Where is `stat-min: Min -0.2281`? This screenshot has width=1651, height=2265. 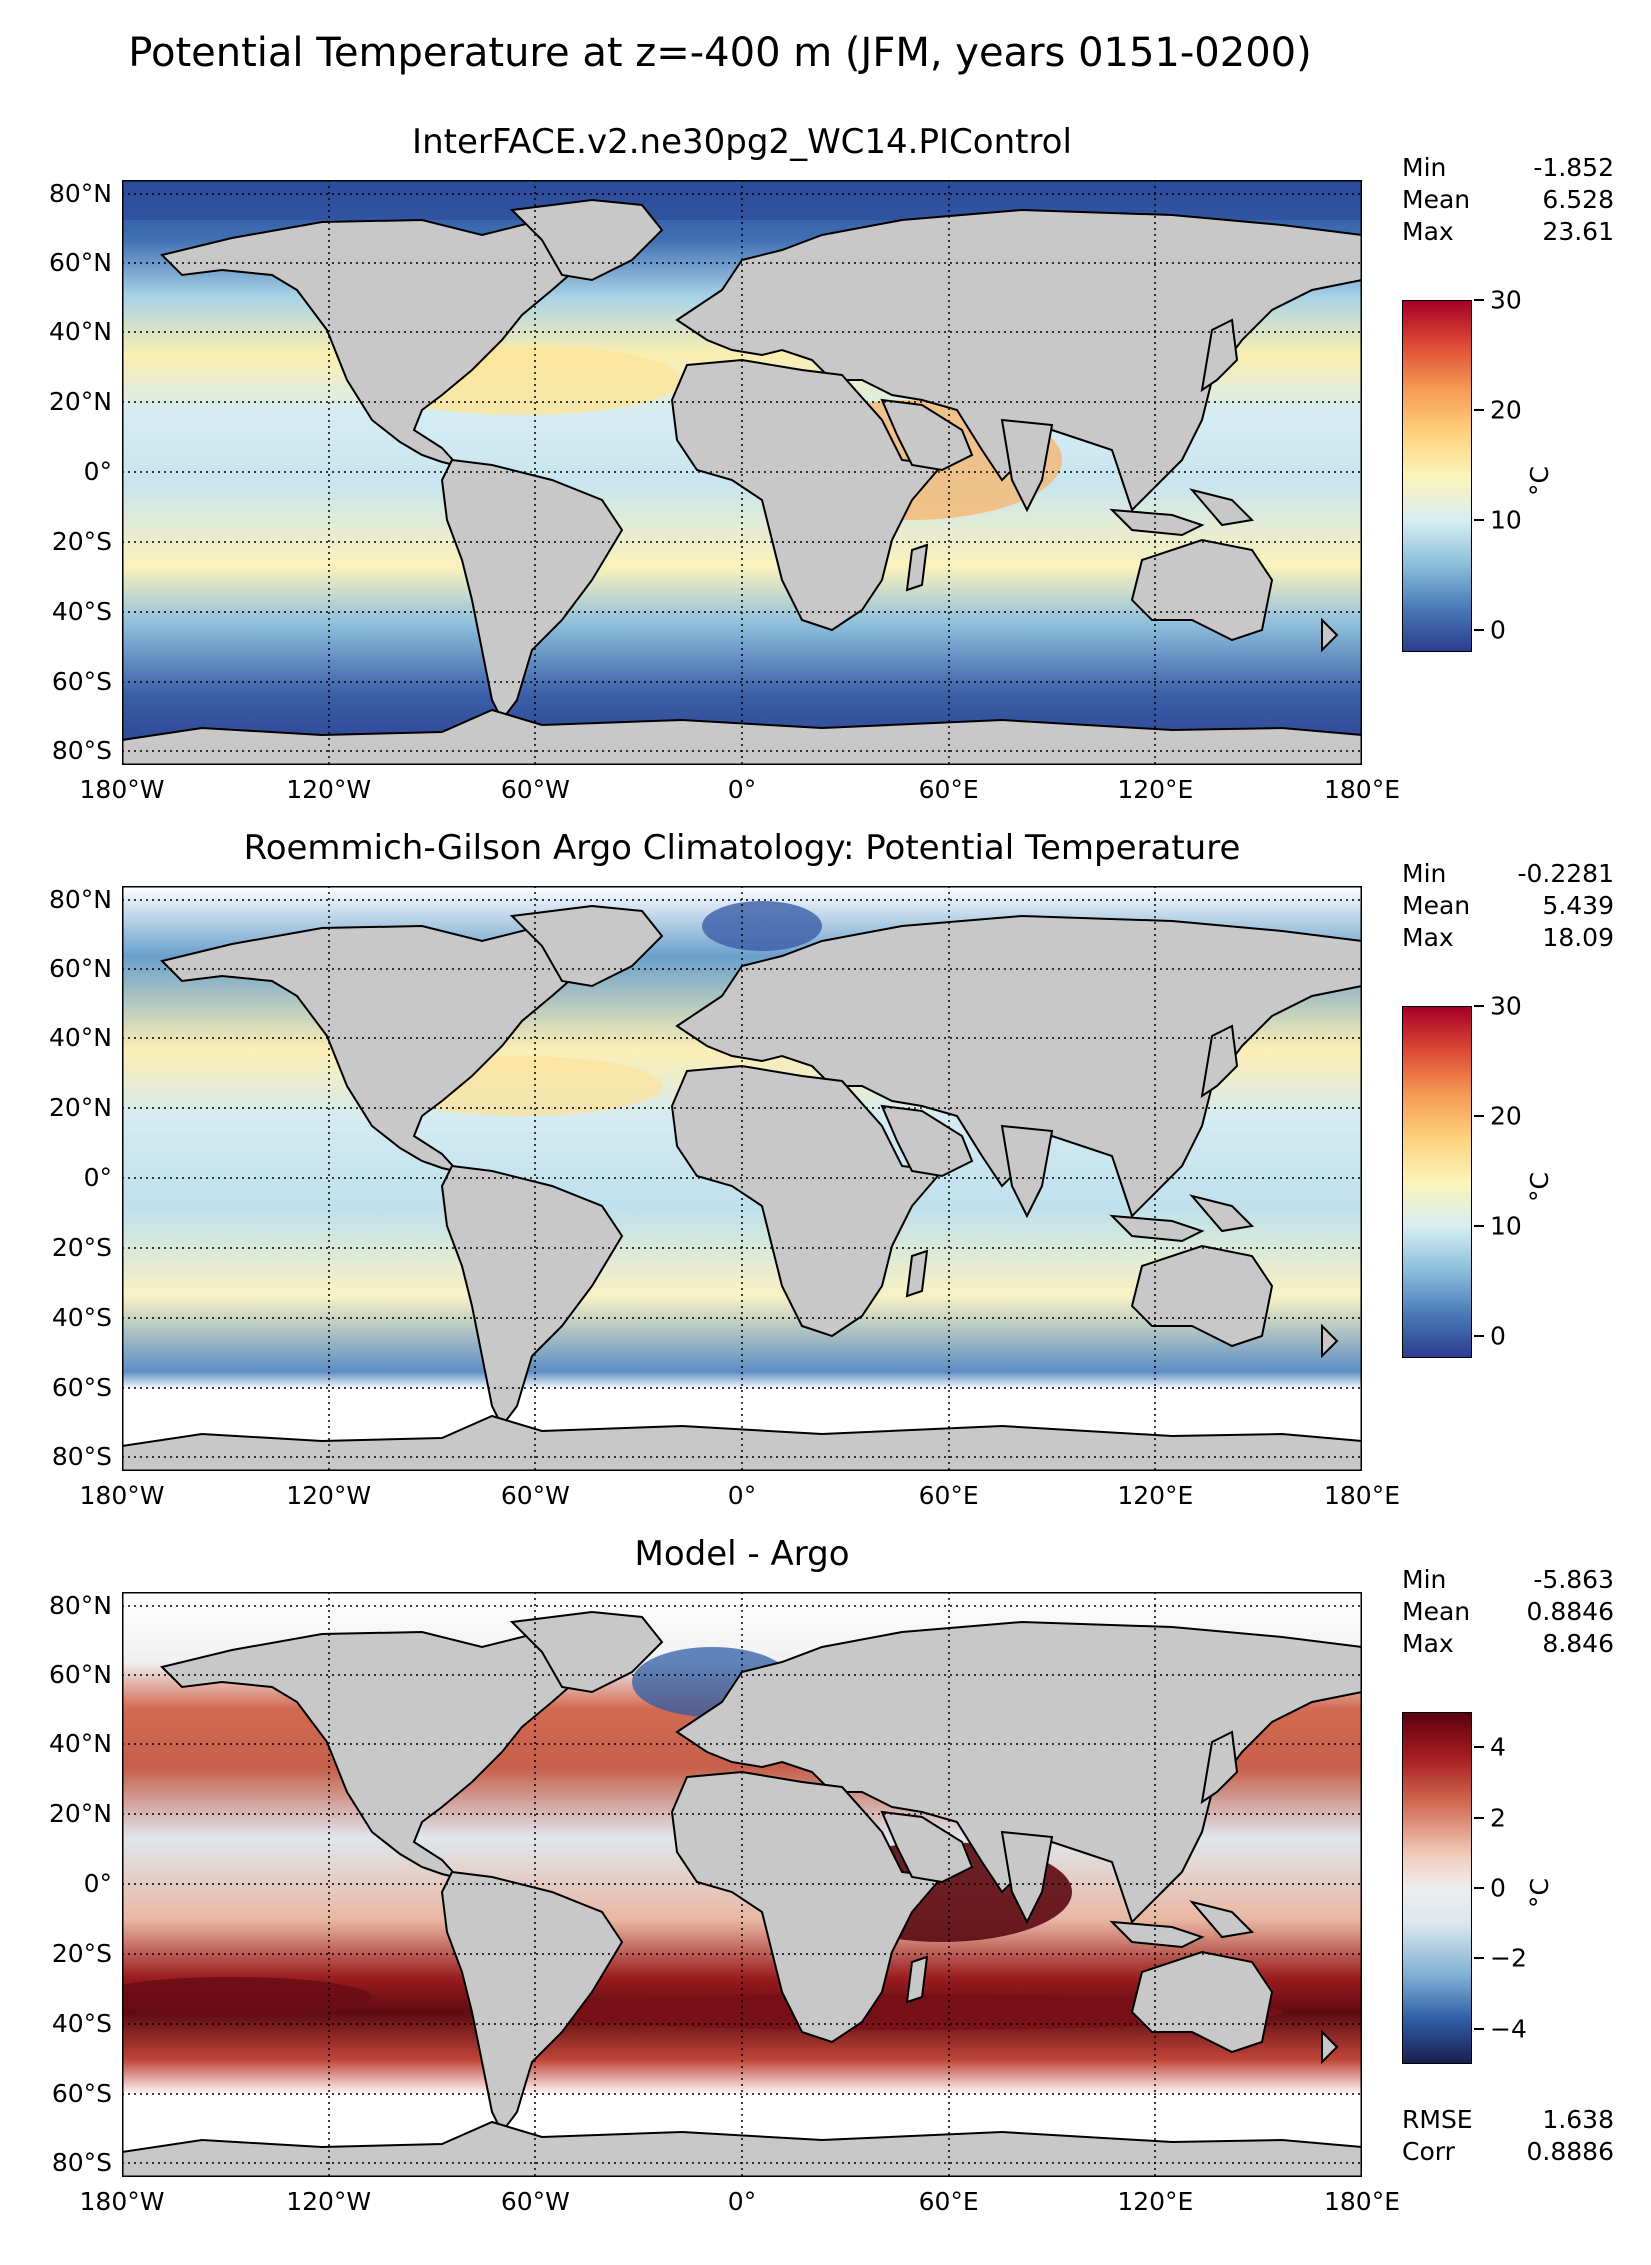
stat-min: Min -0.2281 is located at coordinates (1508, 874).